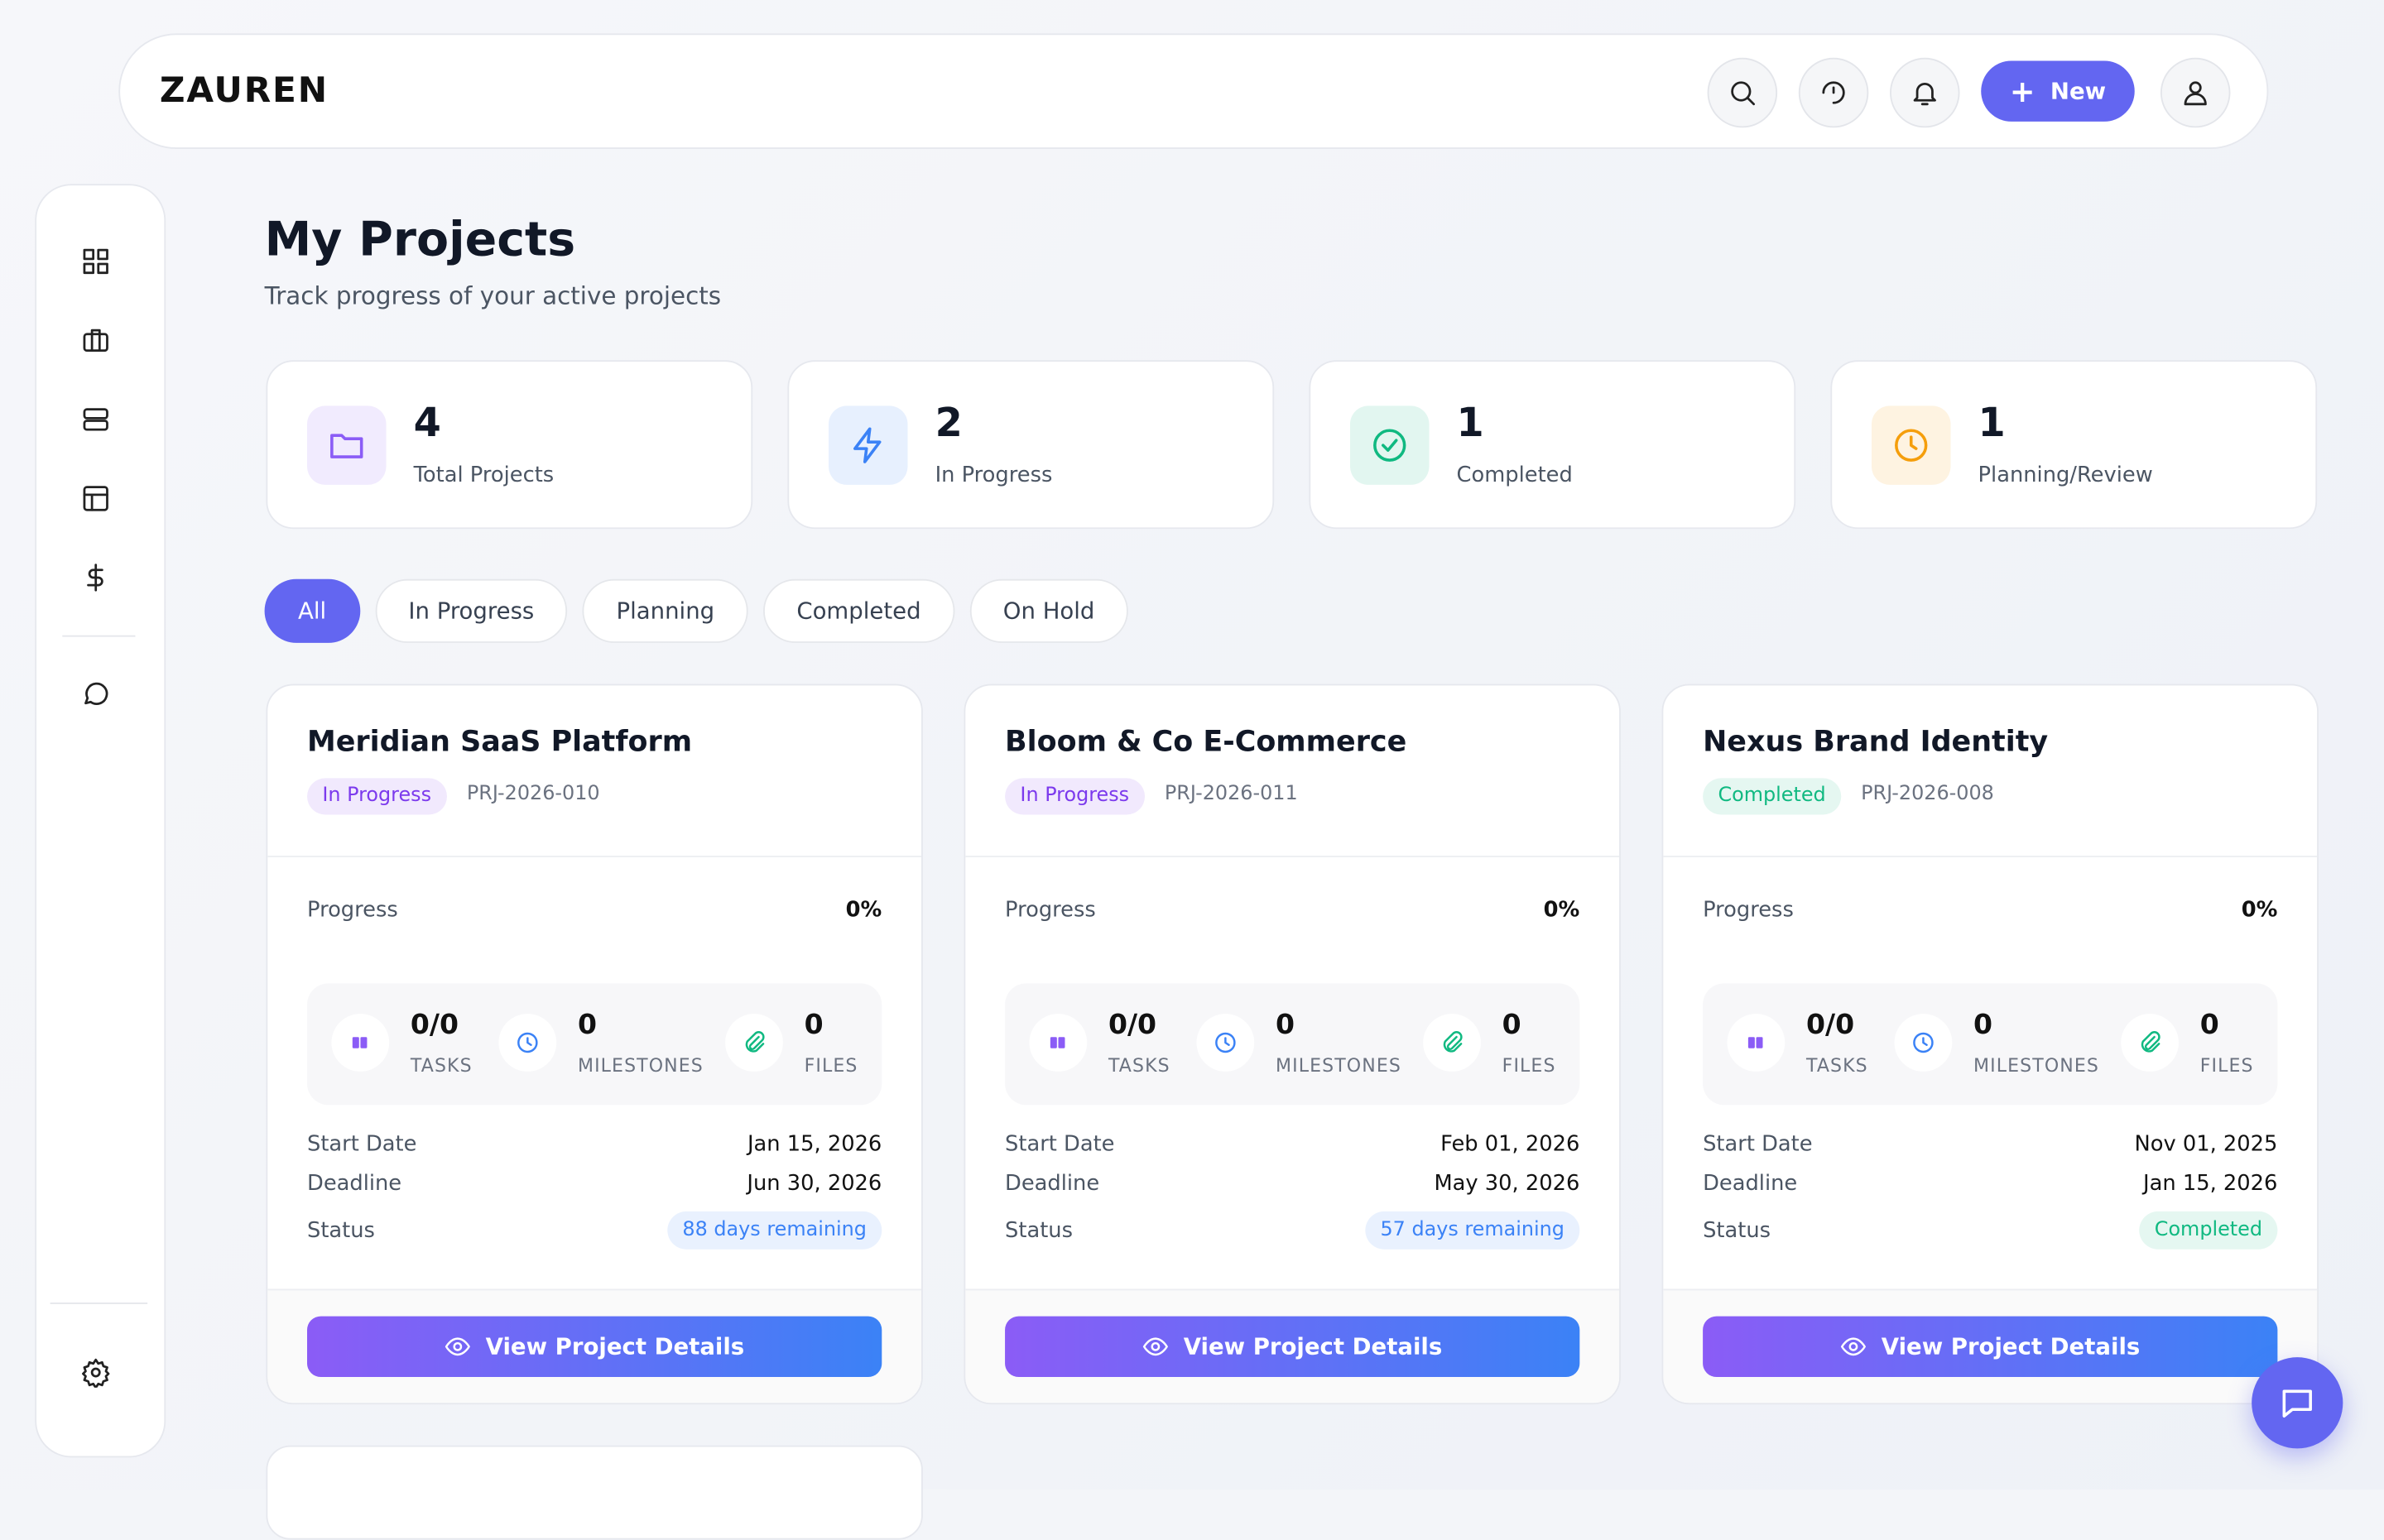 This screenshot has height=1540, width=2384. I want to click on milestones-value: 0, so click(1285, 1025).